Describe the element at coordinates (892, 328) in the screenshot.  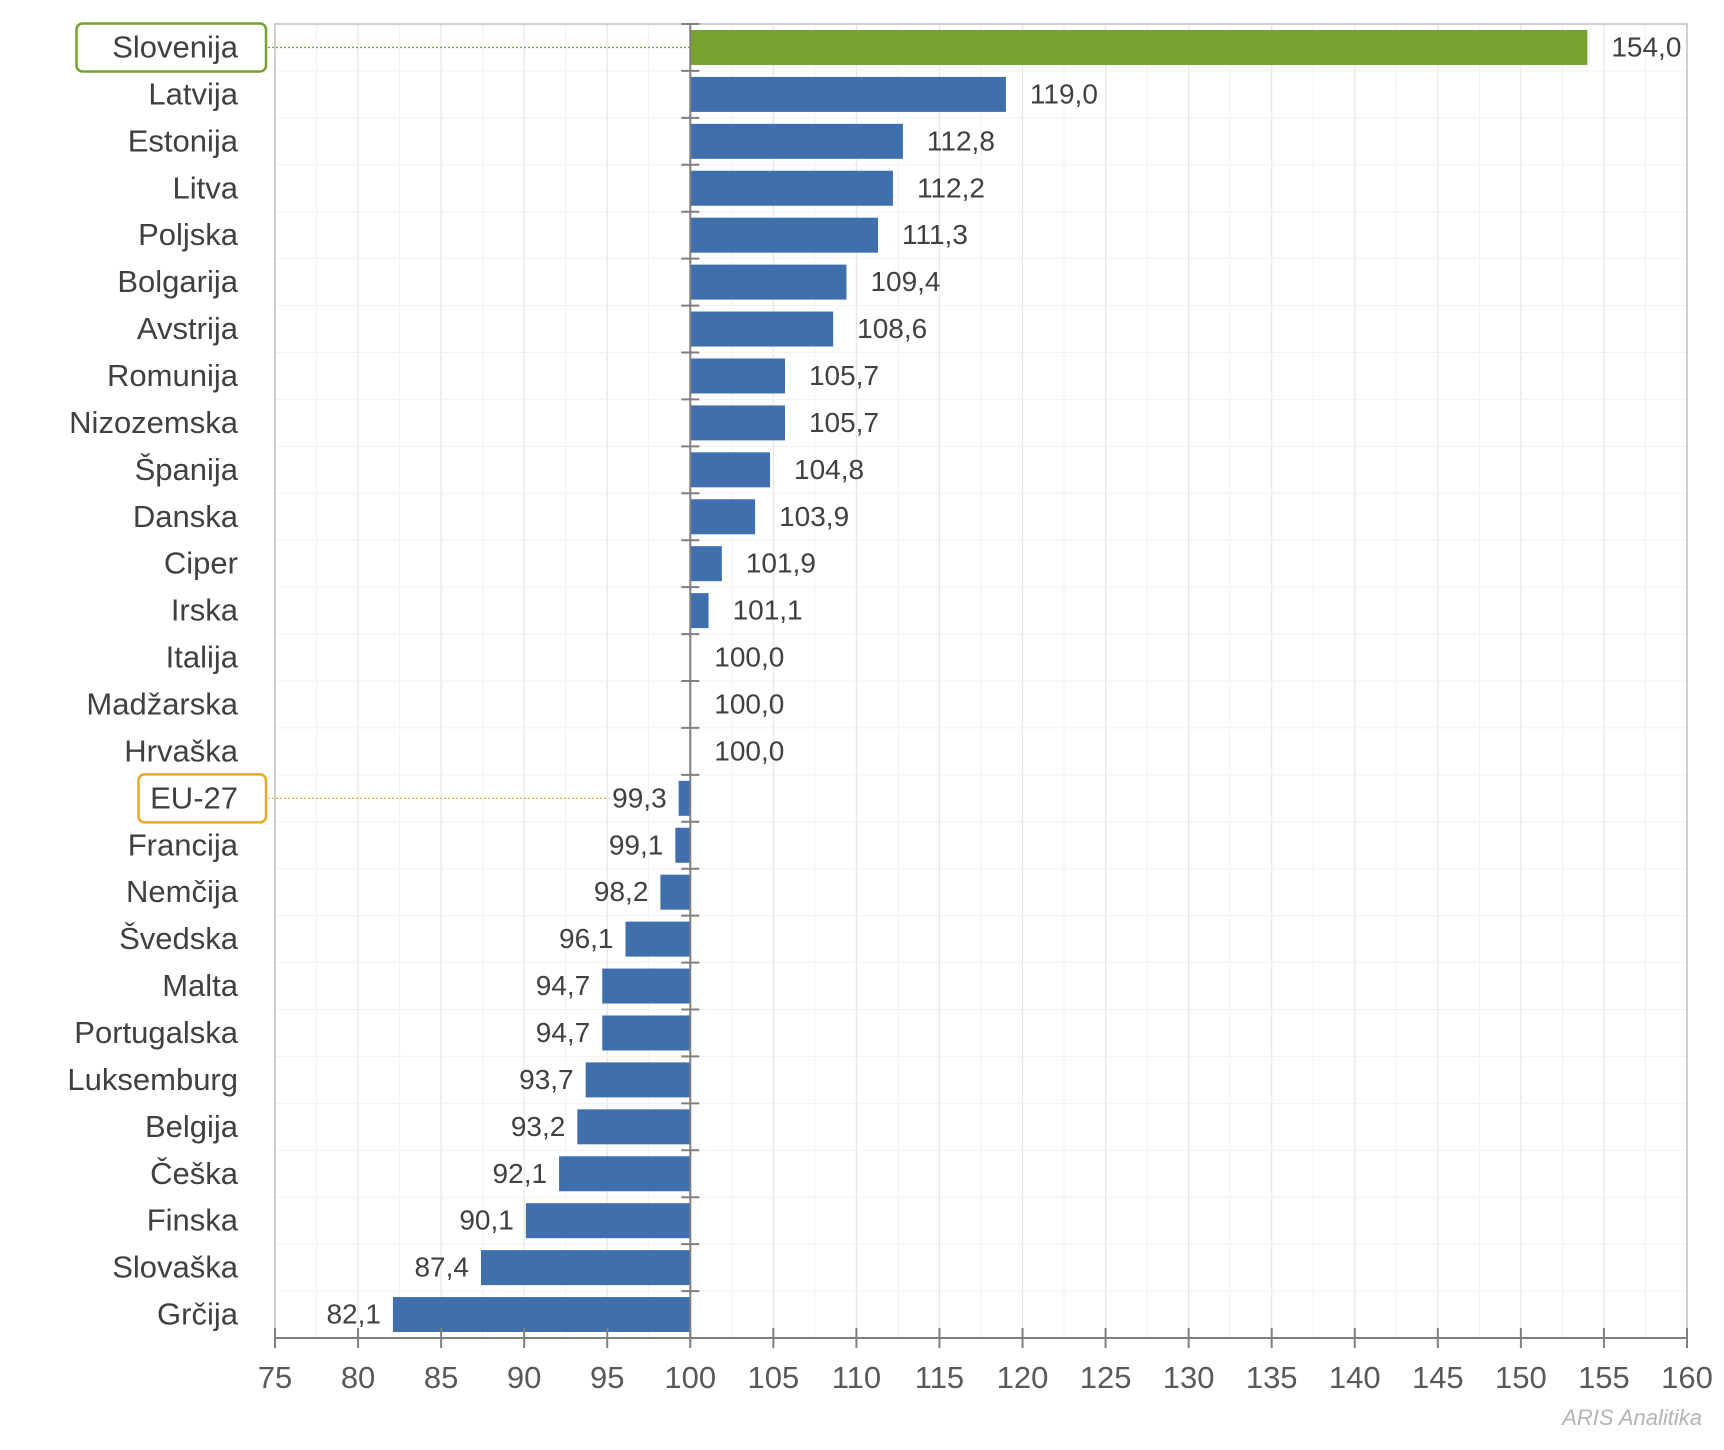
I see `data-label: 108,6` at that location.